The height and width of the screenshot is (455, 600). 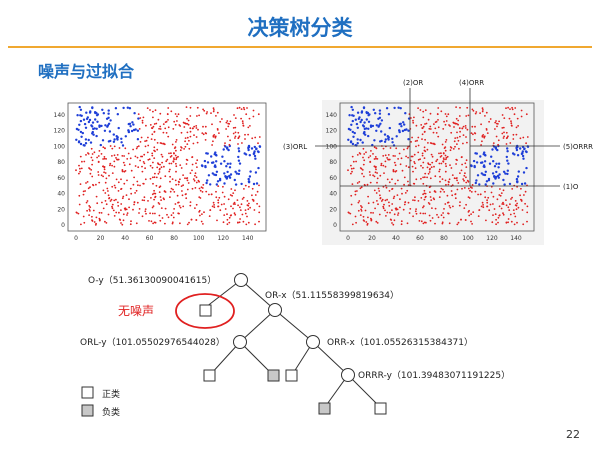 I want to click on split-label-orrr: (5)ORRR, so click(x=578, y=147).